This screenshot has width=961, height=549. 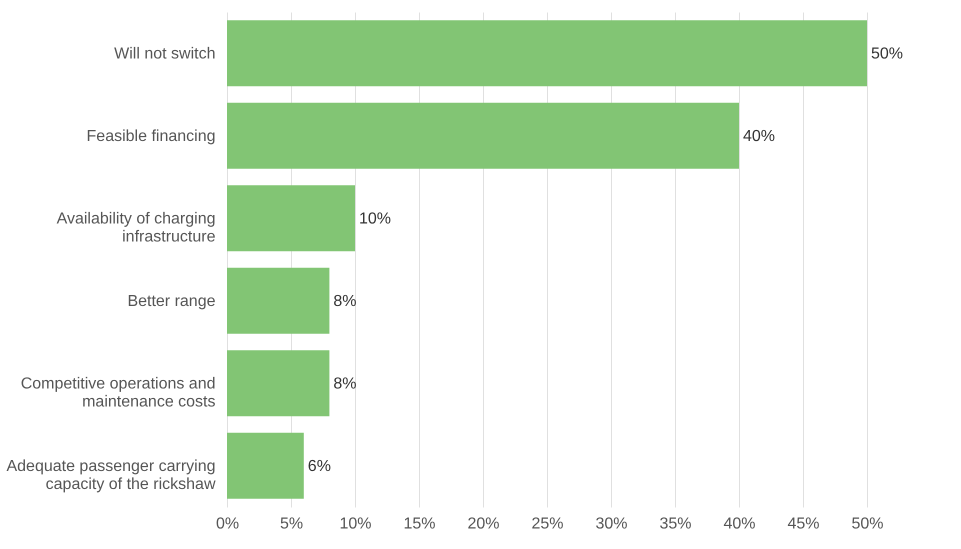 I want to click on data-label: 10%, so click(x=375, y=219).